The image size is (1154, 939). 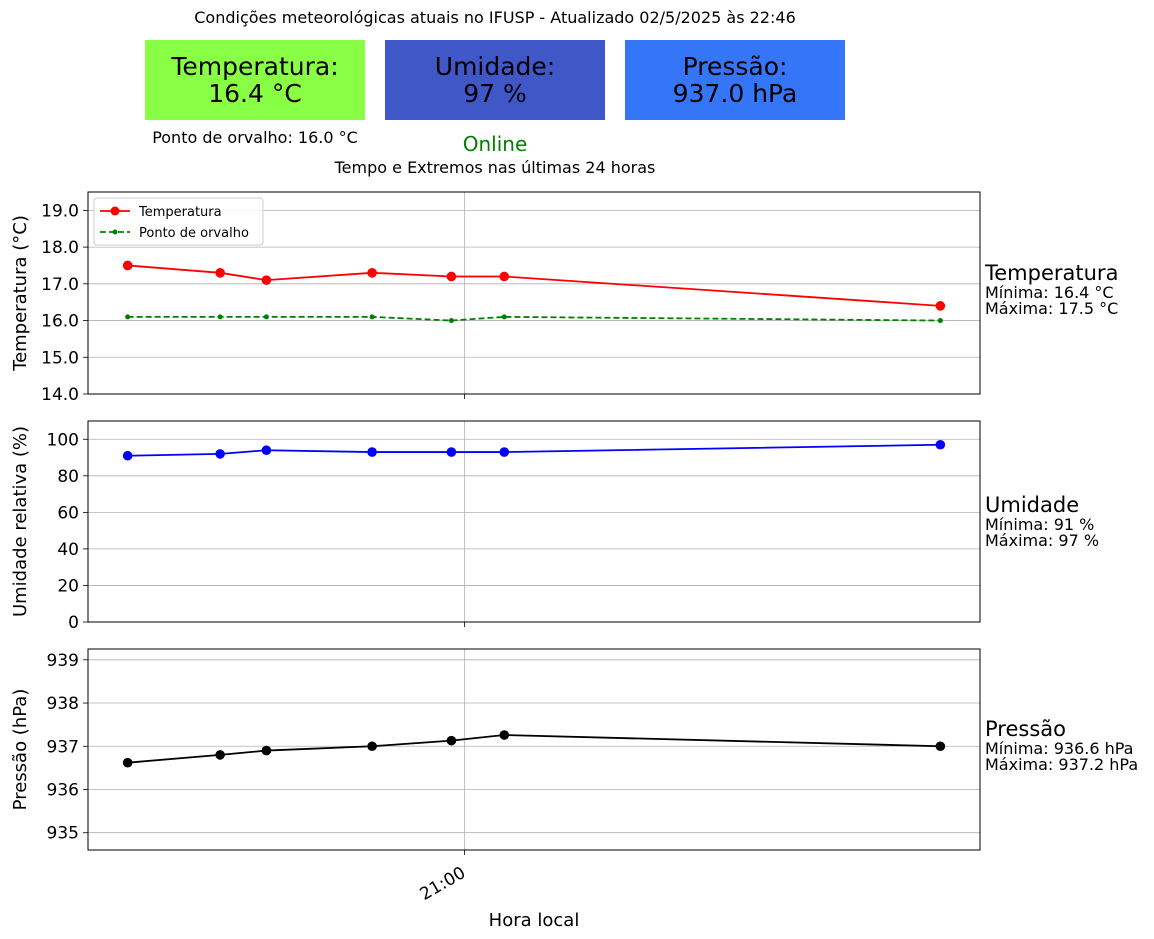 I want to click on temperature-min: Mínima: 16.4 °C, so click(x=1049, y=292).